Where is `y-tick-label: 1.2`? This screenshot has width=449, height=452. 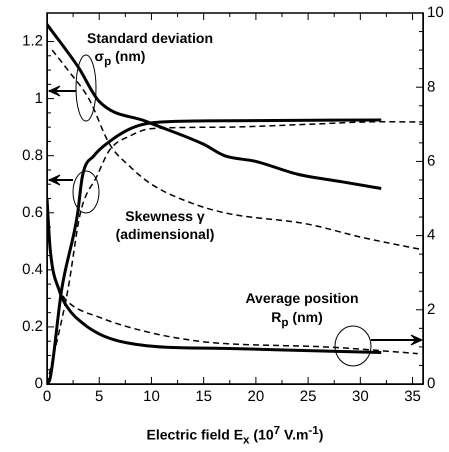
y-tick-label: 1.2 is located at coordinates (32, 41).